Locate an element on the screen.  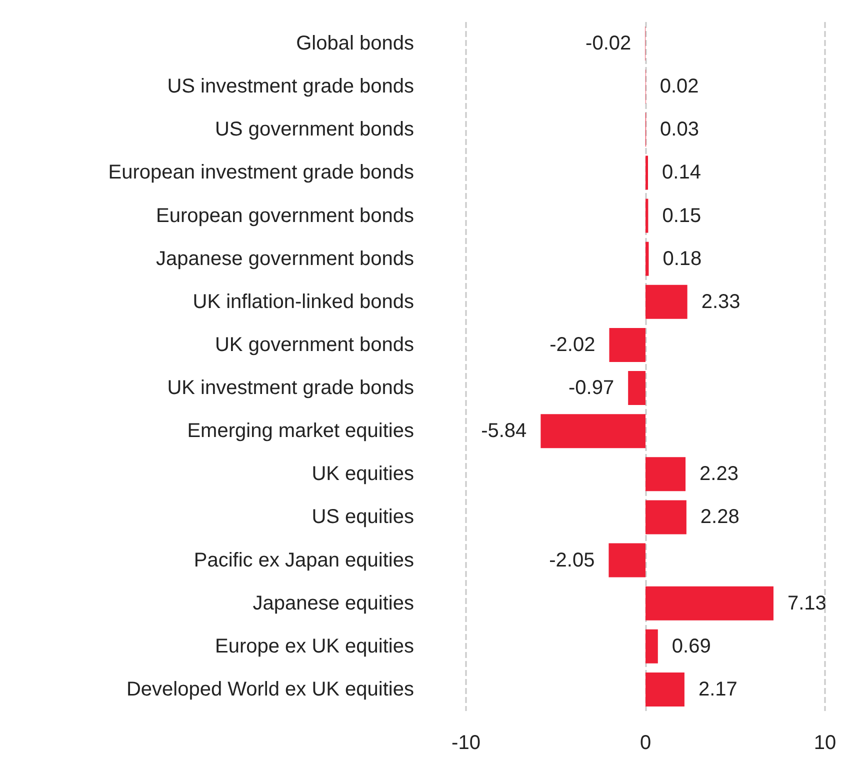
y-tick-label: UK inflation-linked bonds is located at coordinates (303, 301).